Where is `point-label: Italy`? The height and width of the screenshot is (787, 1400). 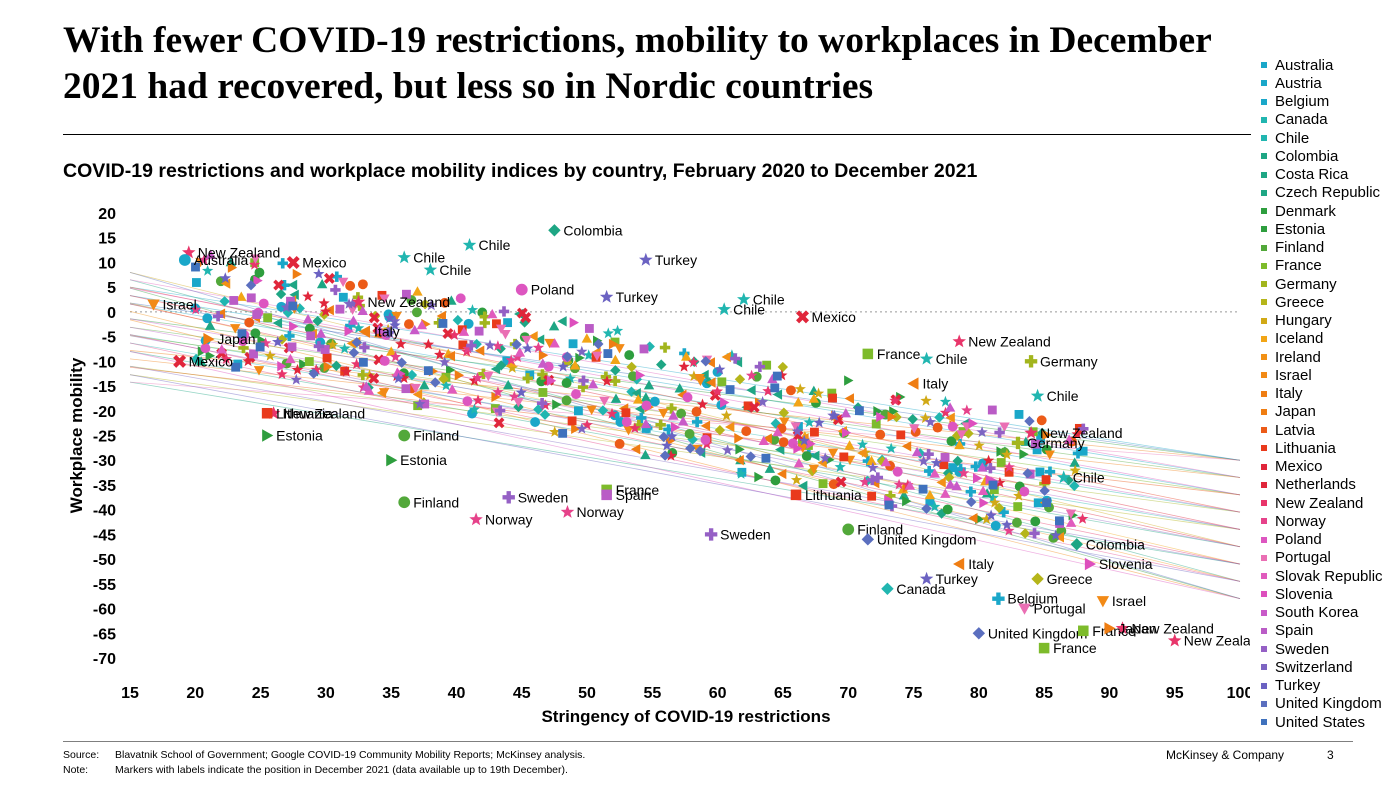
point-label: Italy is located at coordinates (387, 332).